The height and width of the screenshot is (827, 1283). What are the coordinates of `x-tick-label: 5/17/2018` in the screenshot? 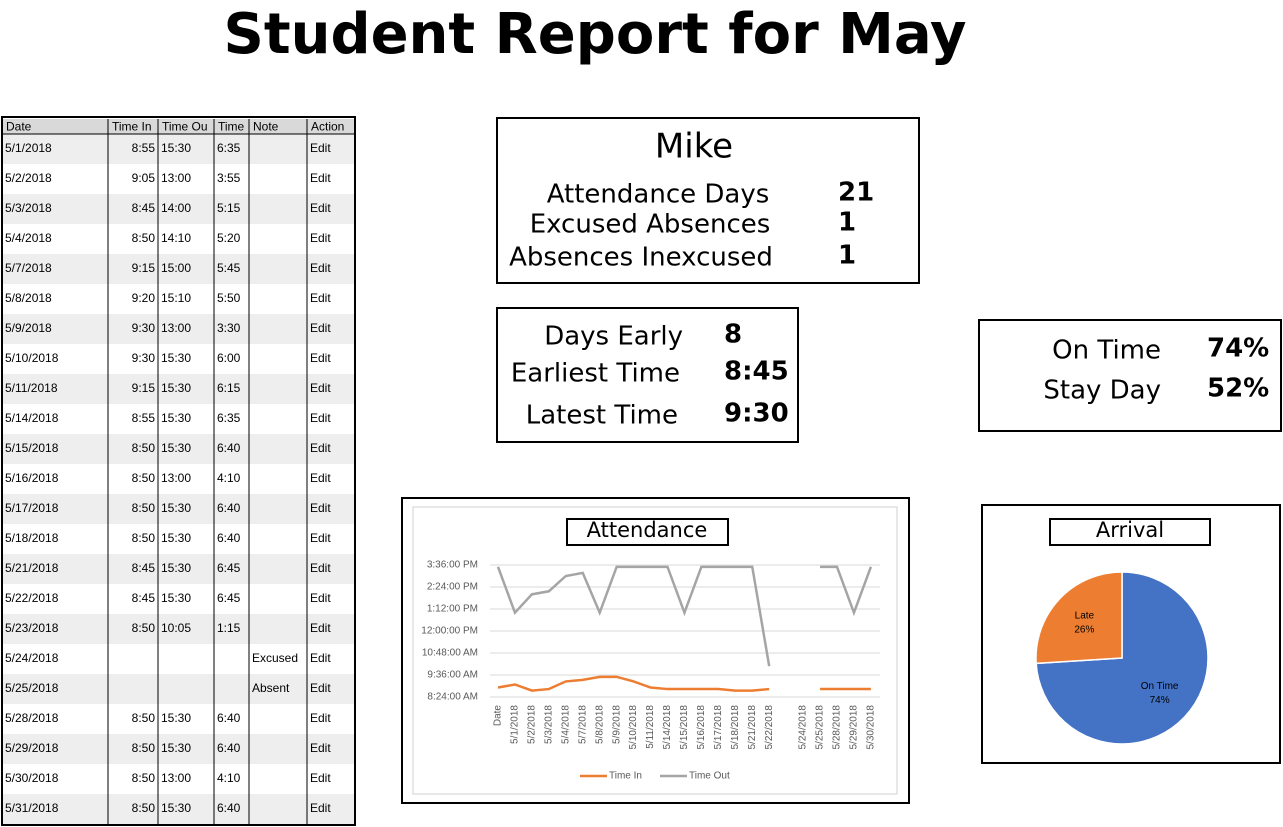 It's located at (718, 727).